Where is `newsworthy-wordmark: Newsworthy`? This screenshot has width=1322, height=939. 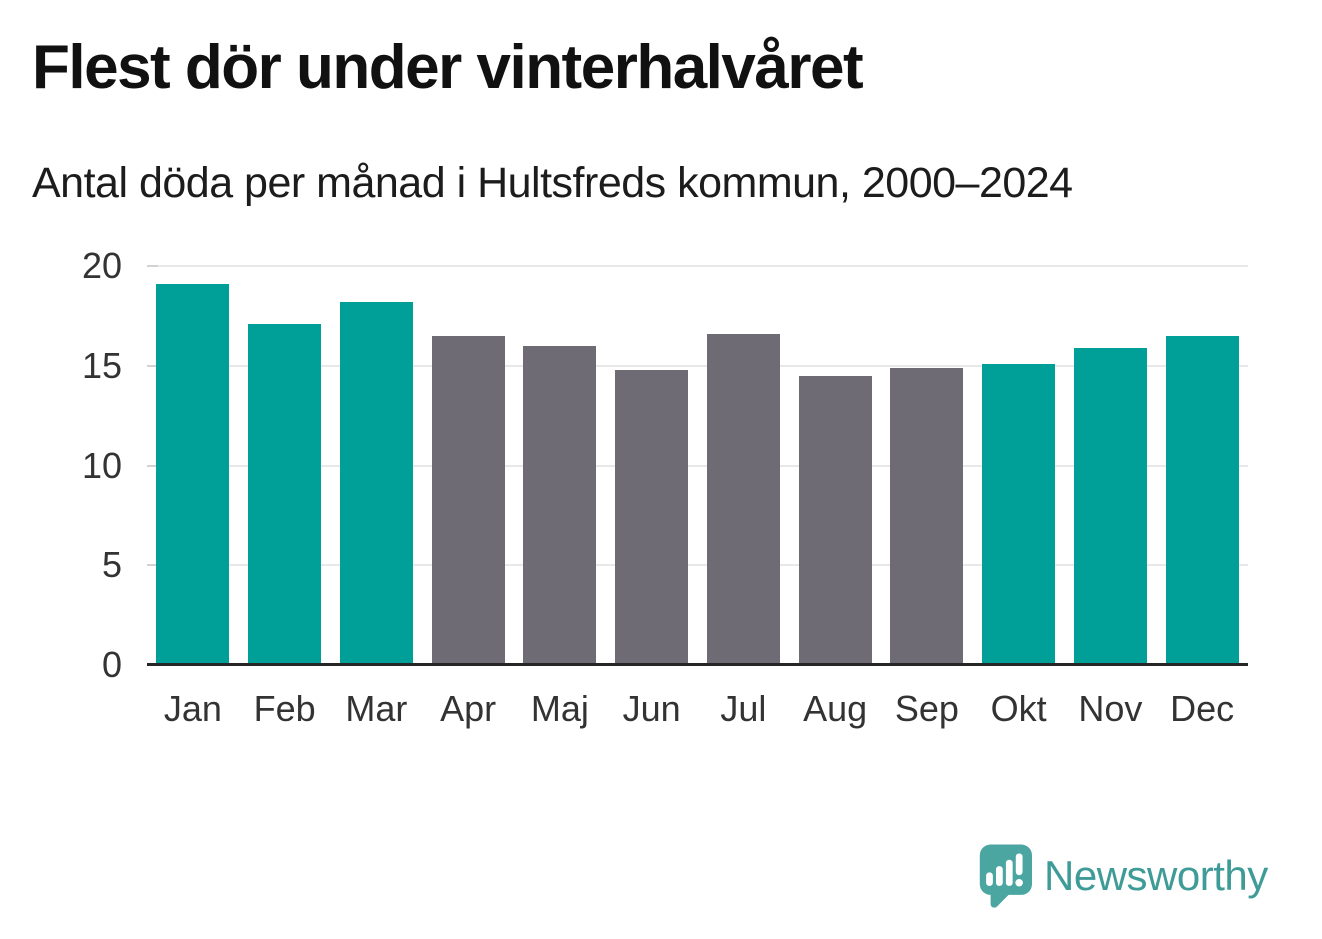 newsworthy-wordmark: Newsworthy is located at coordinates (1156, 875).